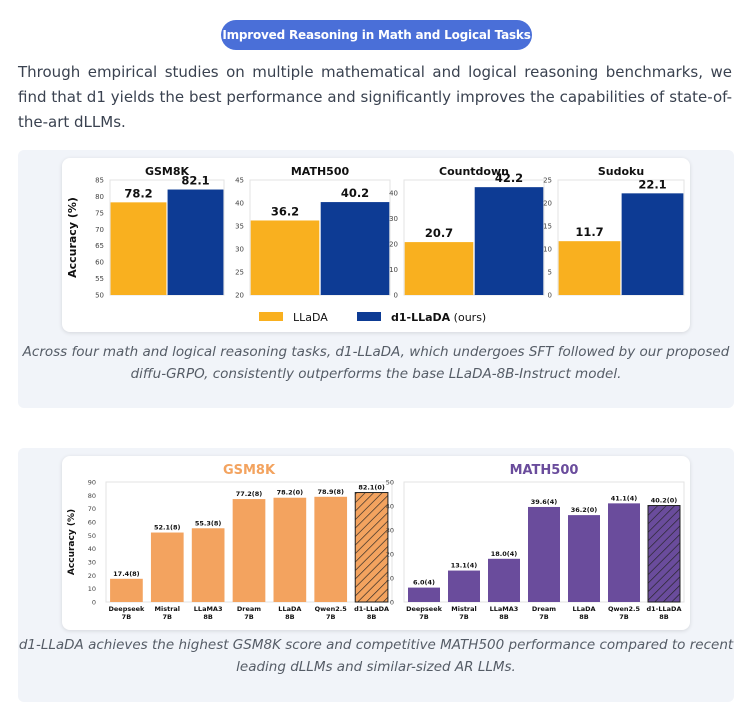 The width and height of the screenshot is (743, 704). I want to click on fig2-bar-label: 82.1(0), so click(371, 488).